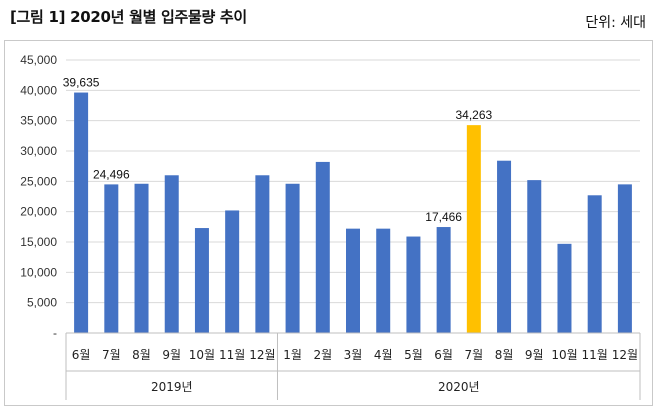 The image size is (658, 410). Describe the element at coordinates (322, 355) in the screenshot. I see `x-category-label: 2월` at that location.